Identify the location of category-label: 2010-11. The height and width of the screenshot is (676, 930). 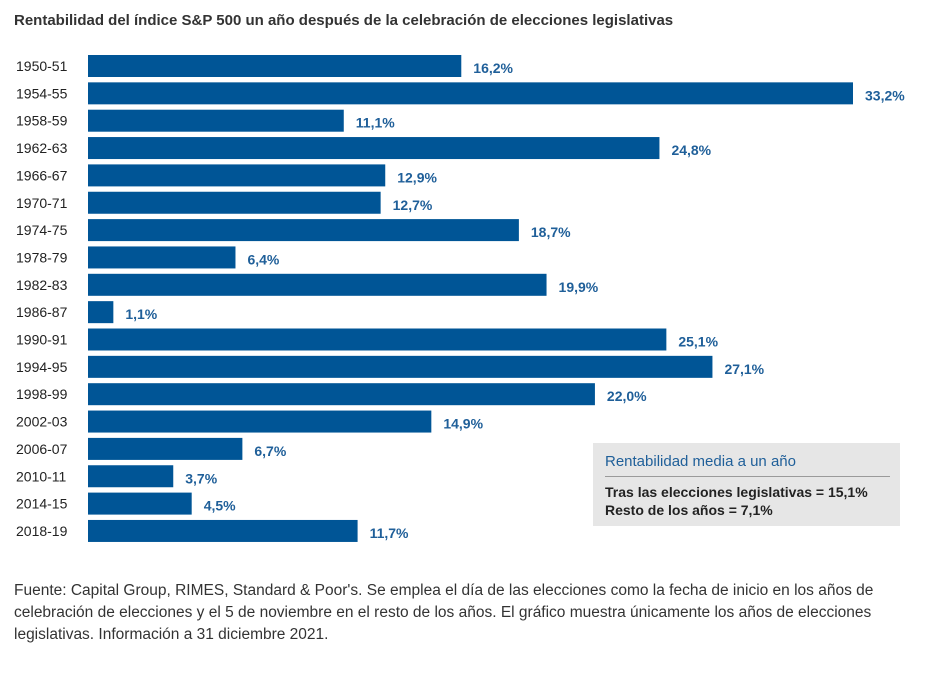
(41, 476).